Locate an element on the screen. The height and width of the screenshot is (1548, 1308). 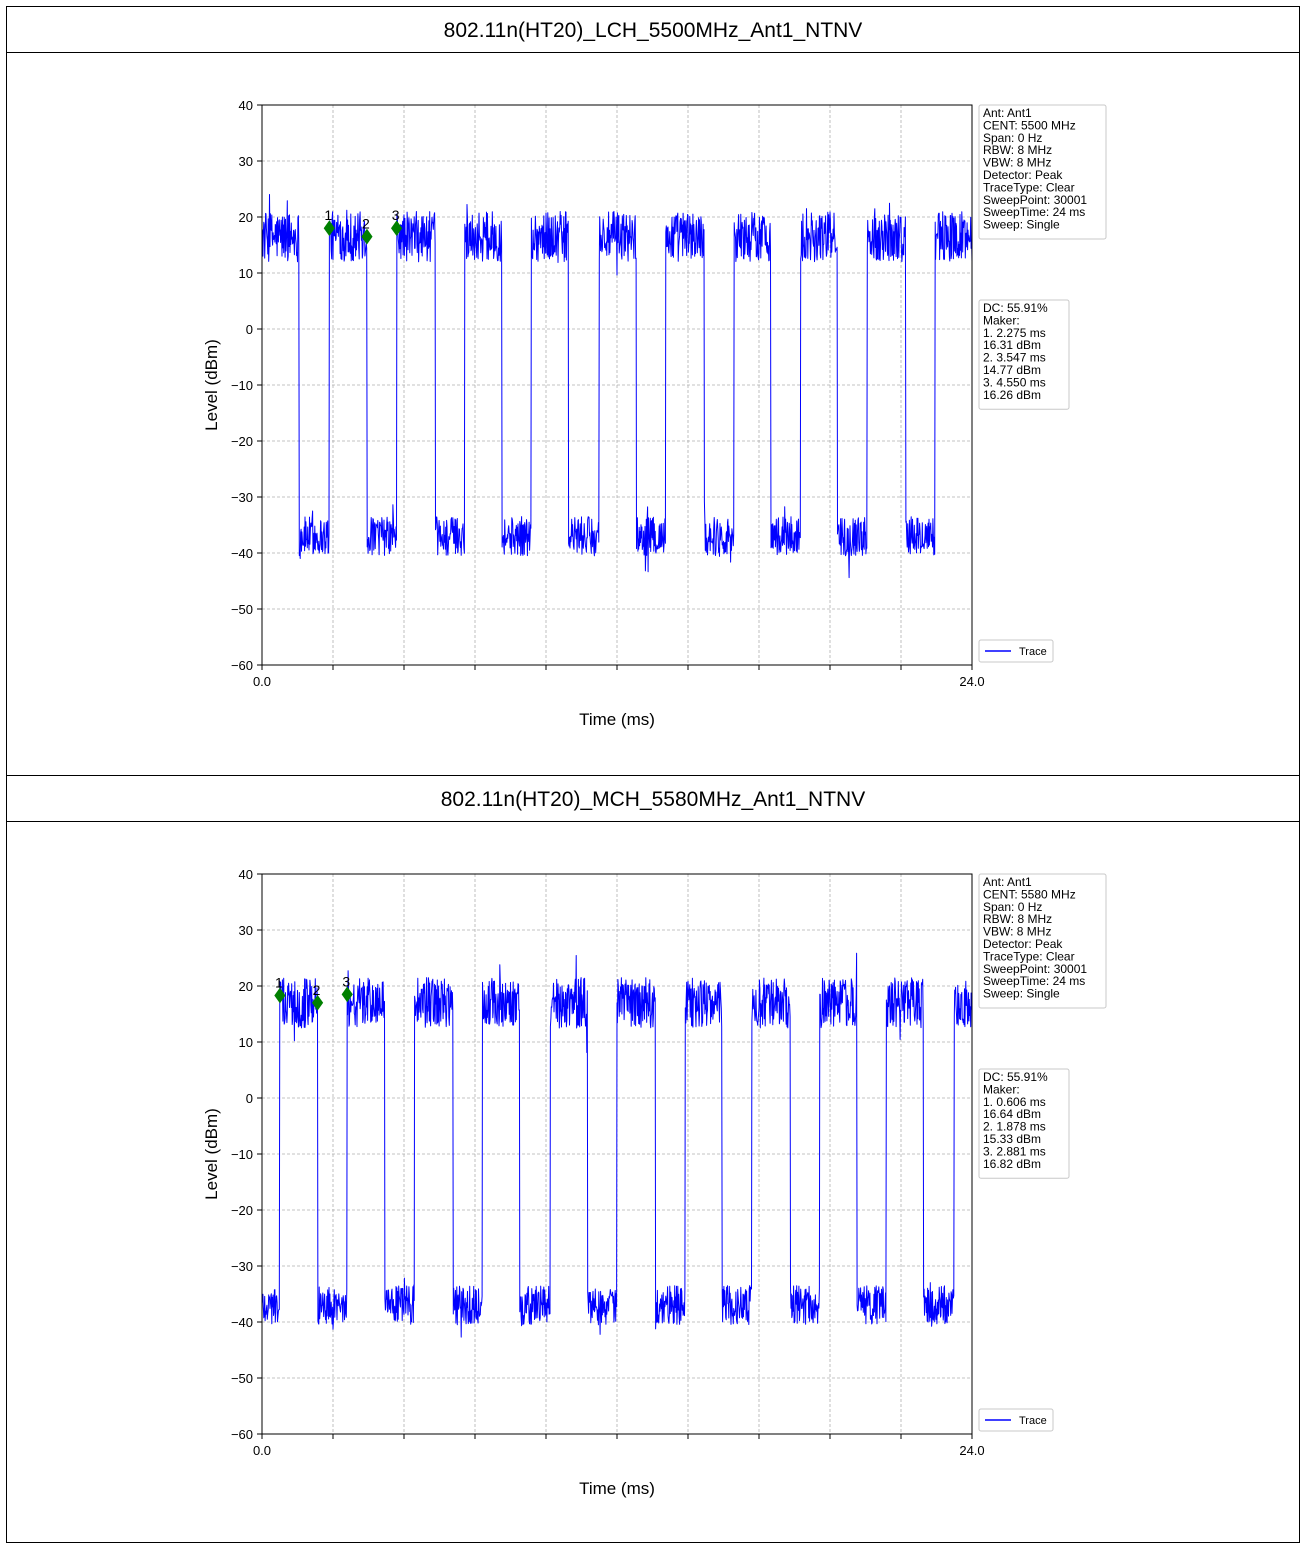
marker-line: 14.77 dBm is located at coordinates (1012, 370).